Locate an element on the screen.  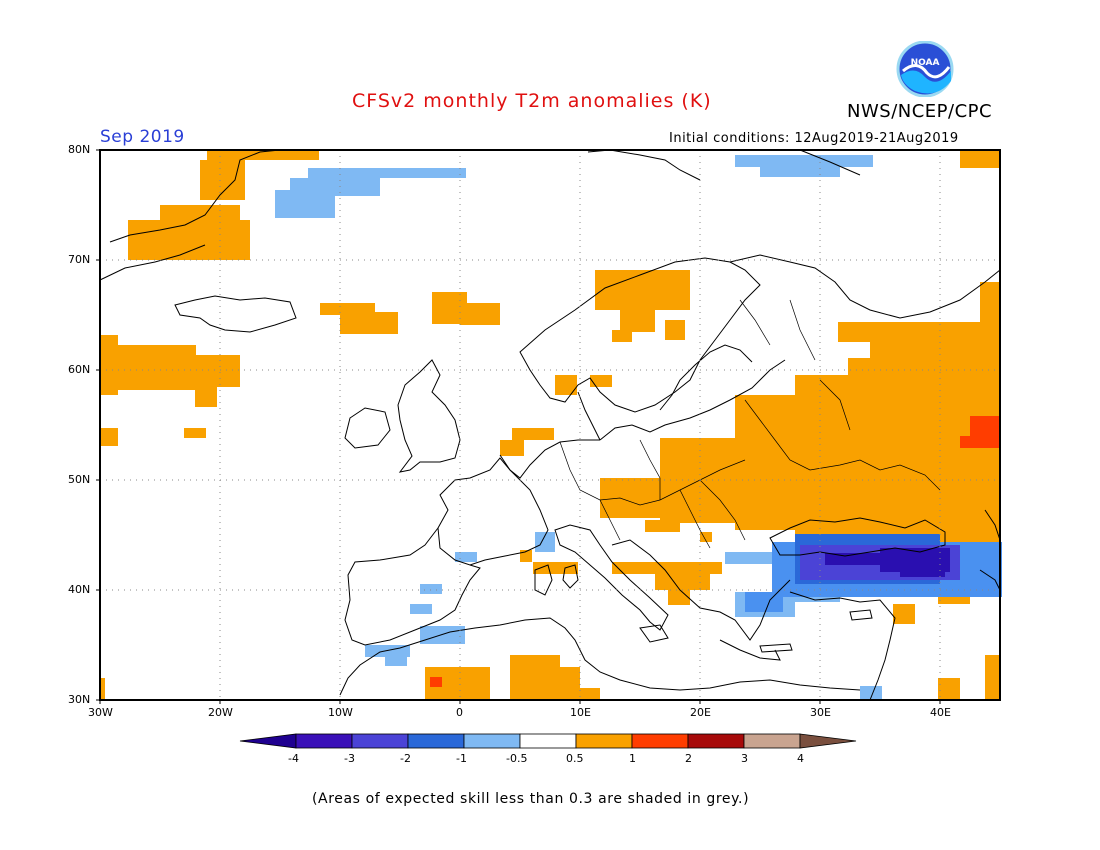
lon-label-20e: 20E is located at coordinates (700, 712).